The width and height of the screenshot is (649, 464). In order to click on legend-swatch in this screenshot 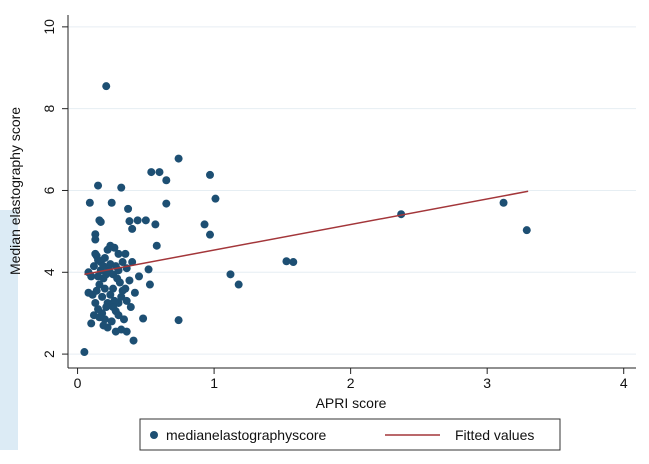, I will do `click(154, 435)`.